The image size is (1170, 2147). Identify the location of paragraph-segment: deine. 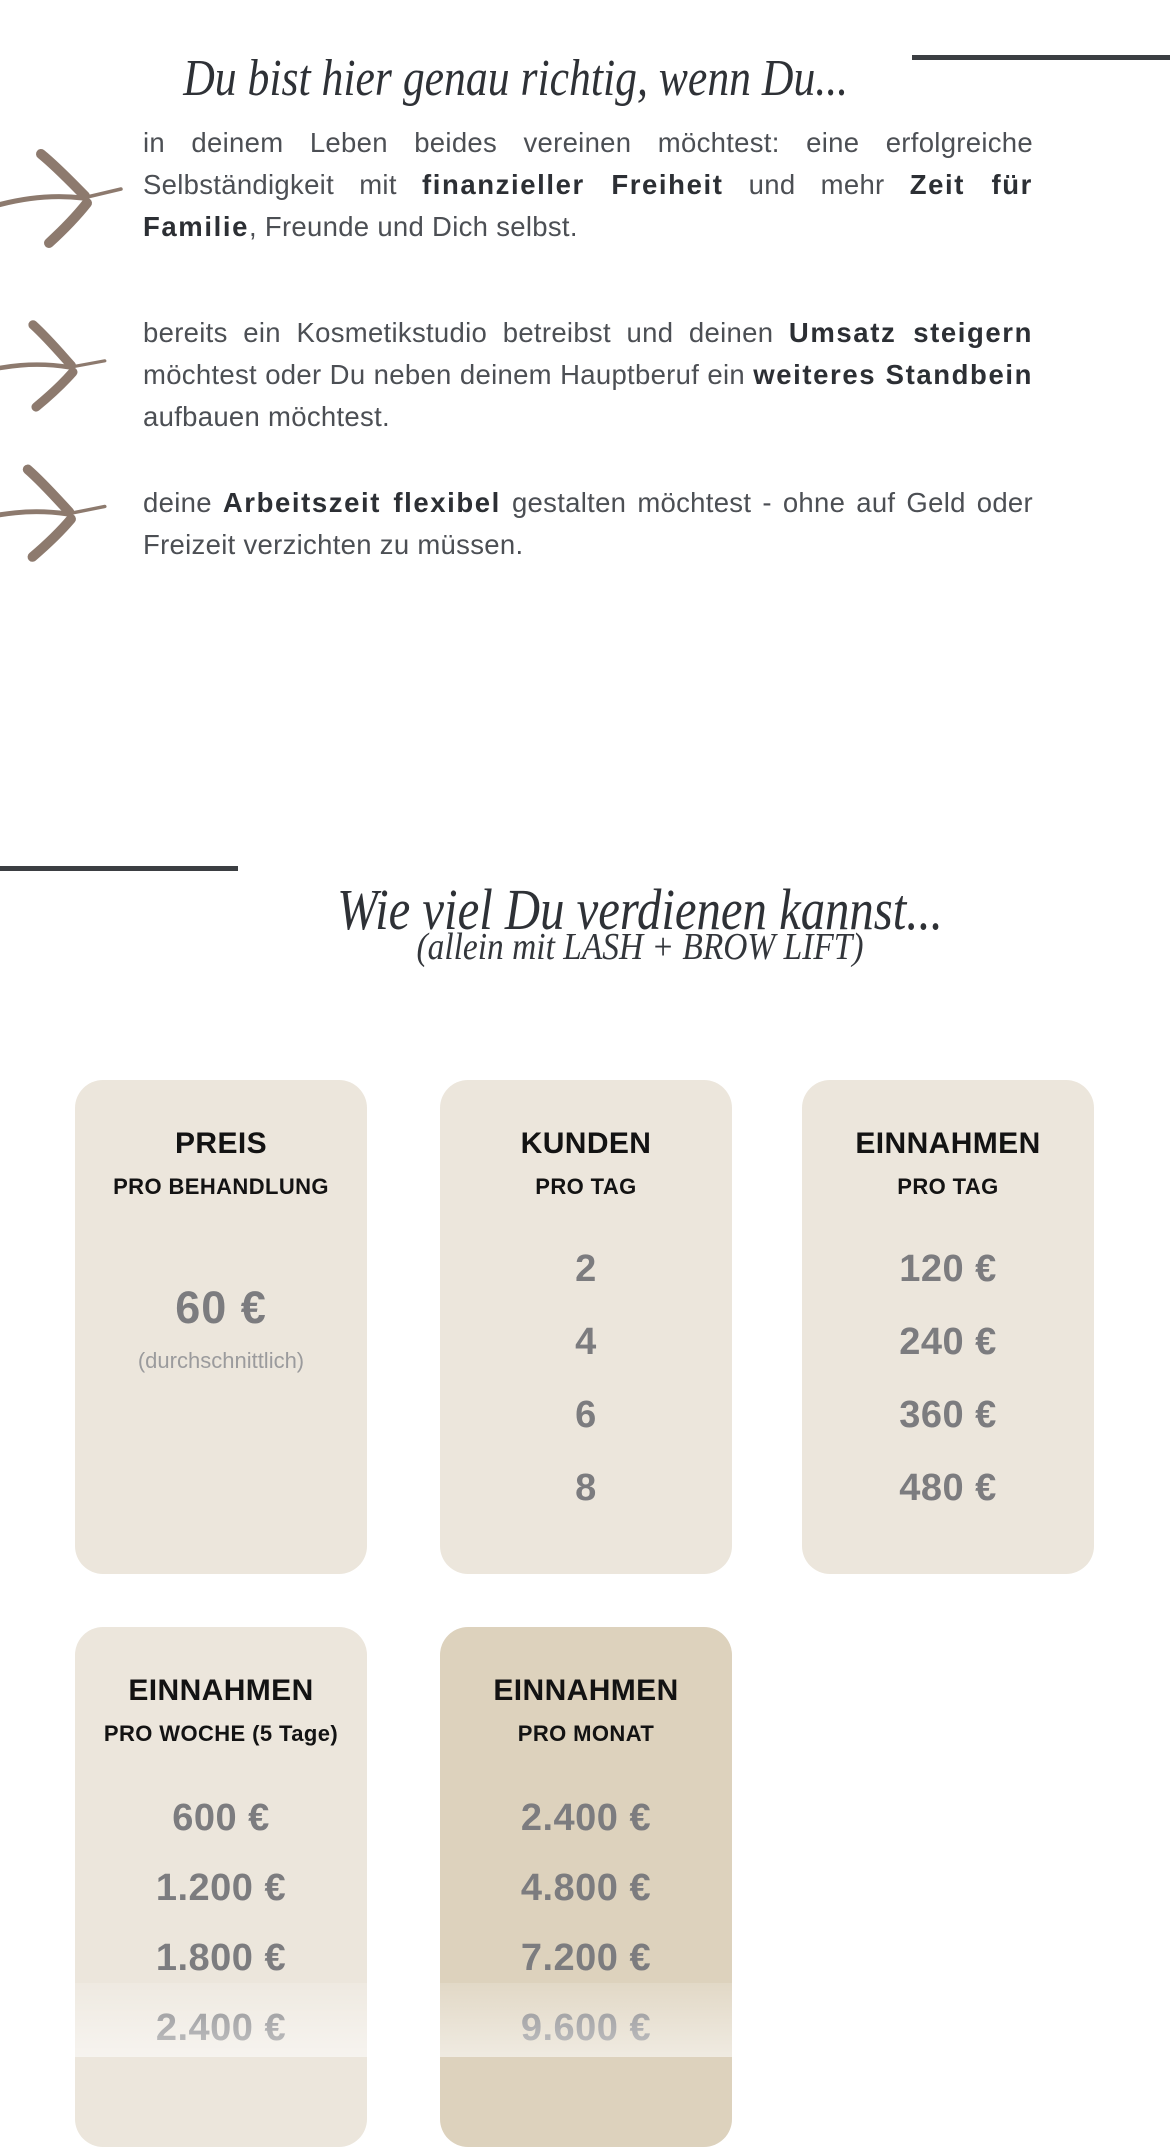
(183, 502).